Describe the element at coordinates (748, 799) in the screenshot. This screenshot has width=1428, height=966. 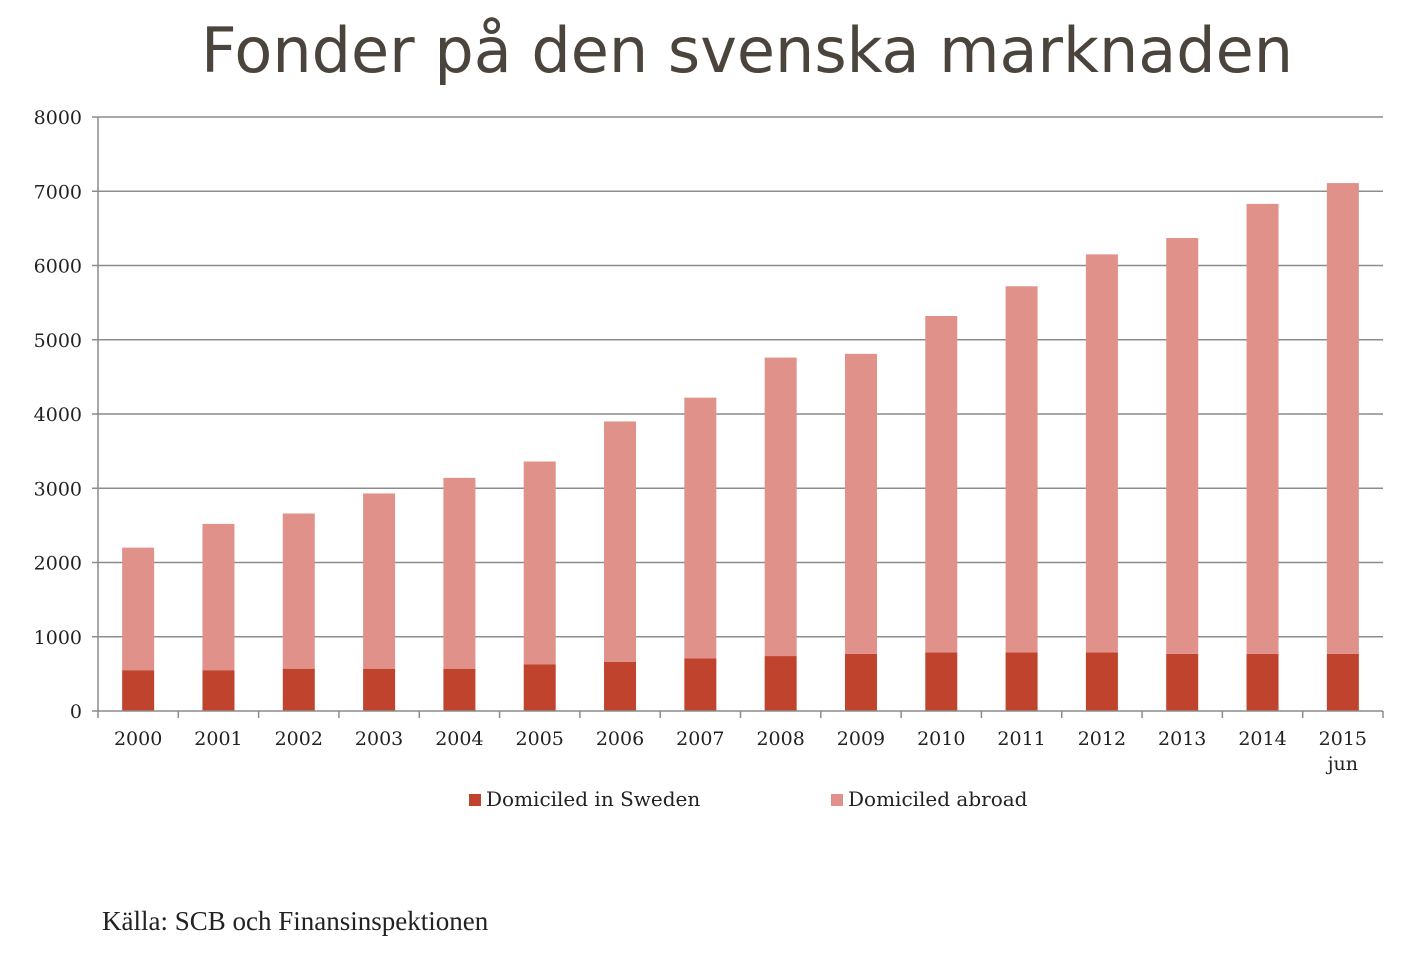
I see `legend: Domiciled in Sweden Domiciled abroad` at that location.